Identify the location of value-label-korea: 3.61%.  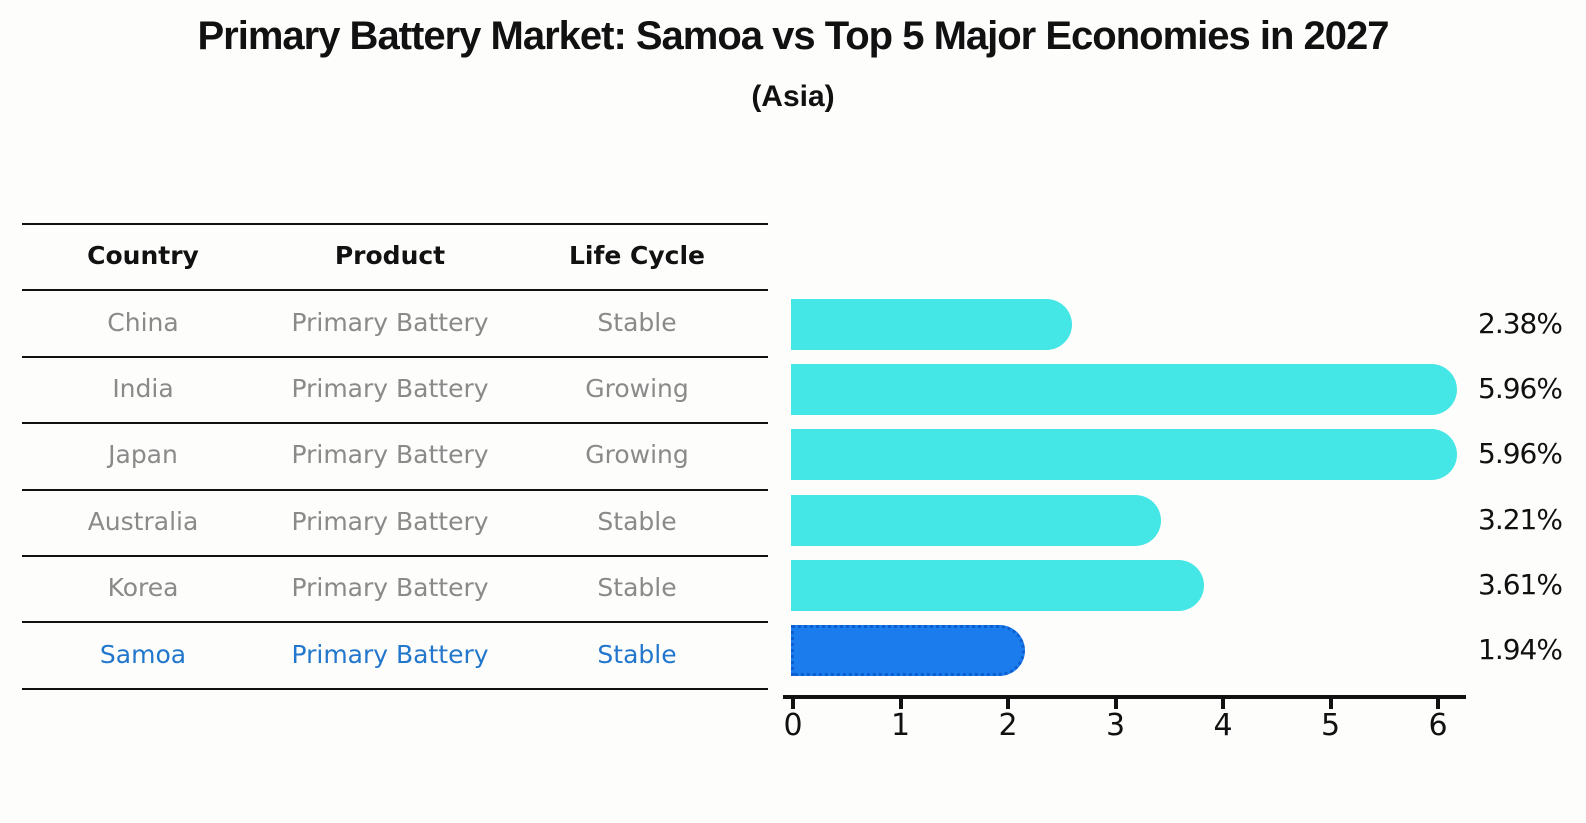
(1520, 584).